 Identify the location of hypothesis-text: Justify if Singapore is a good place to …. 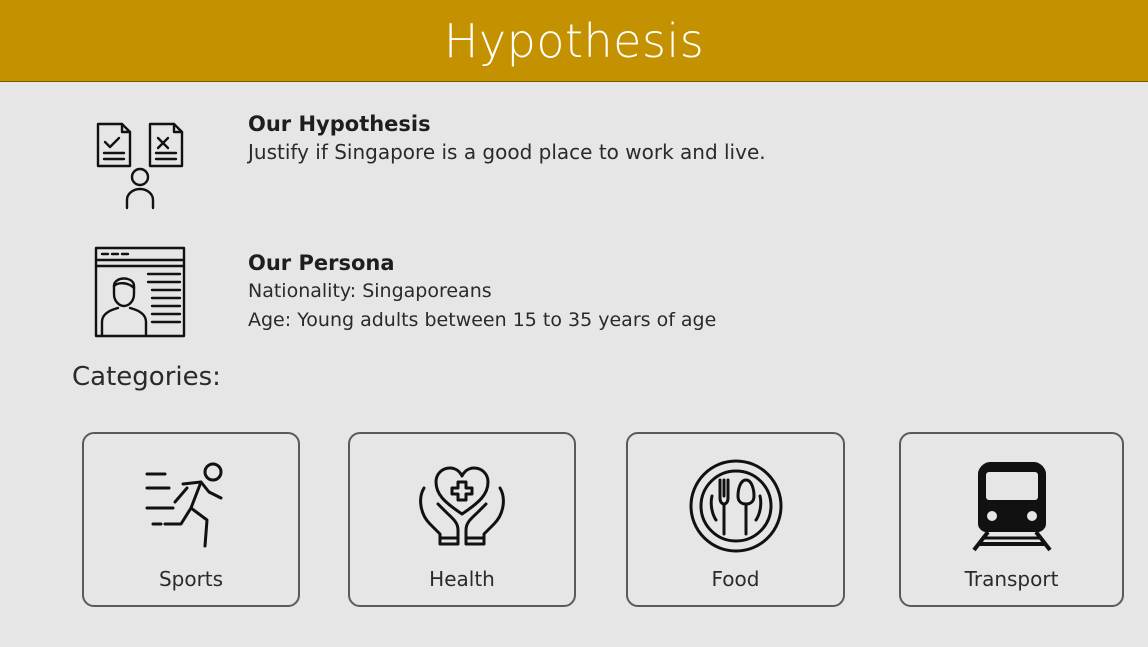
(507, 152).